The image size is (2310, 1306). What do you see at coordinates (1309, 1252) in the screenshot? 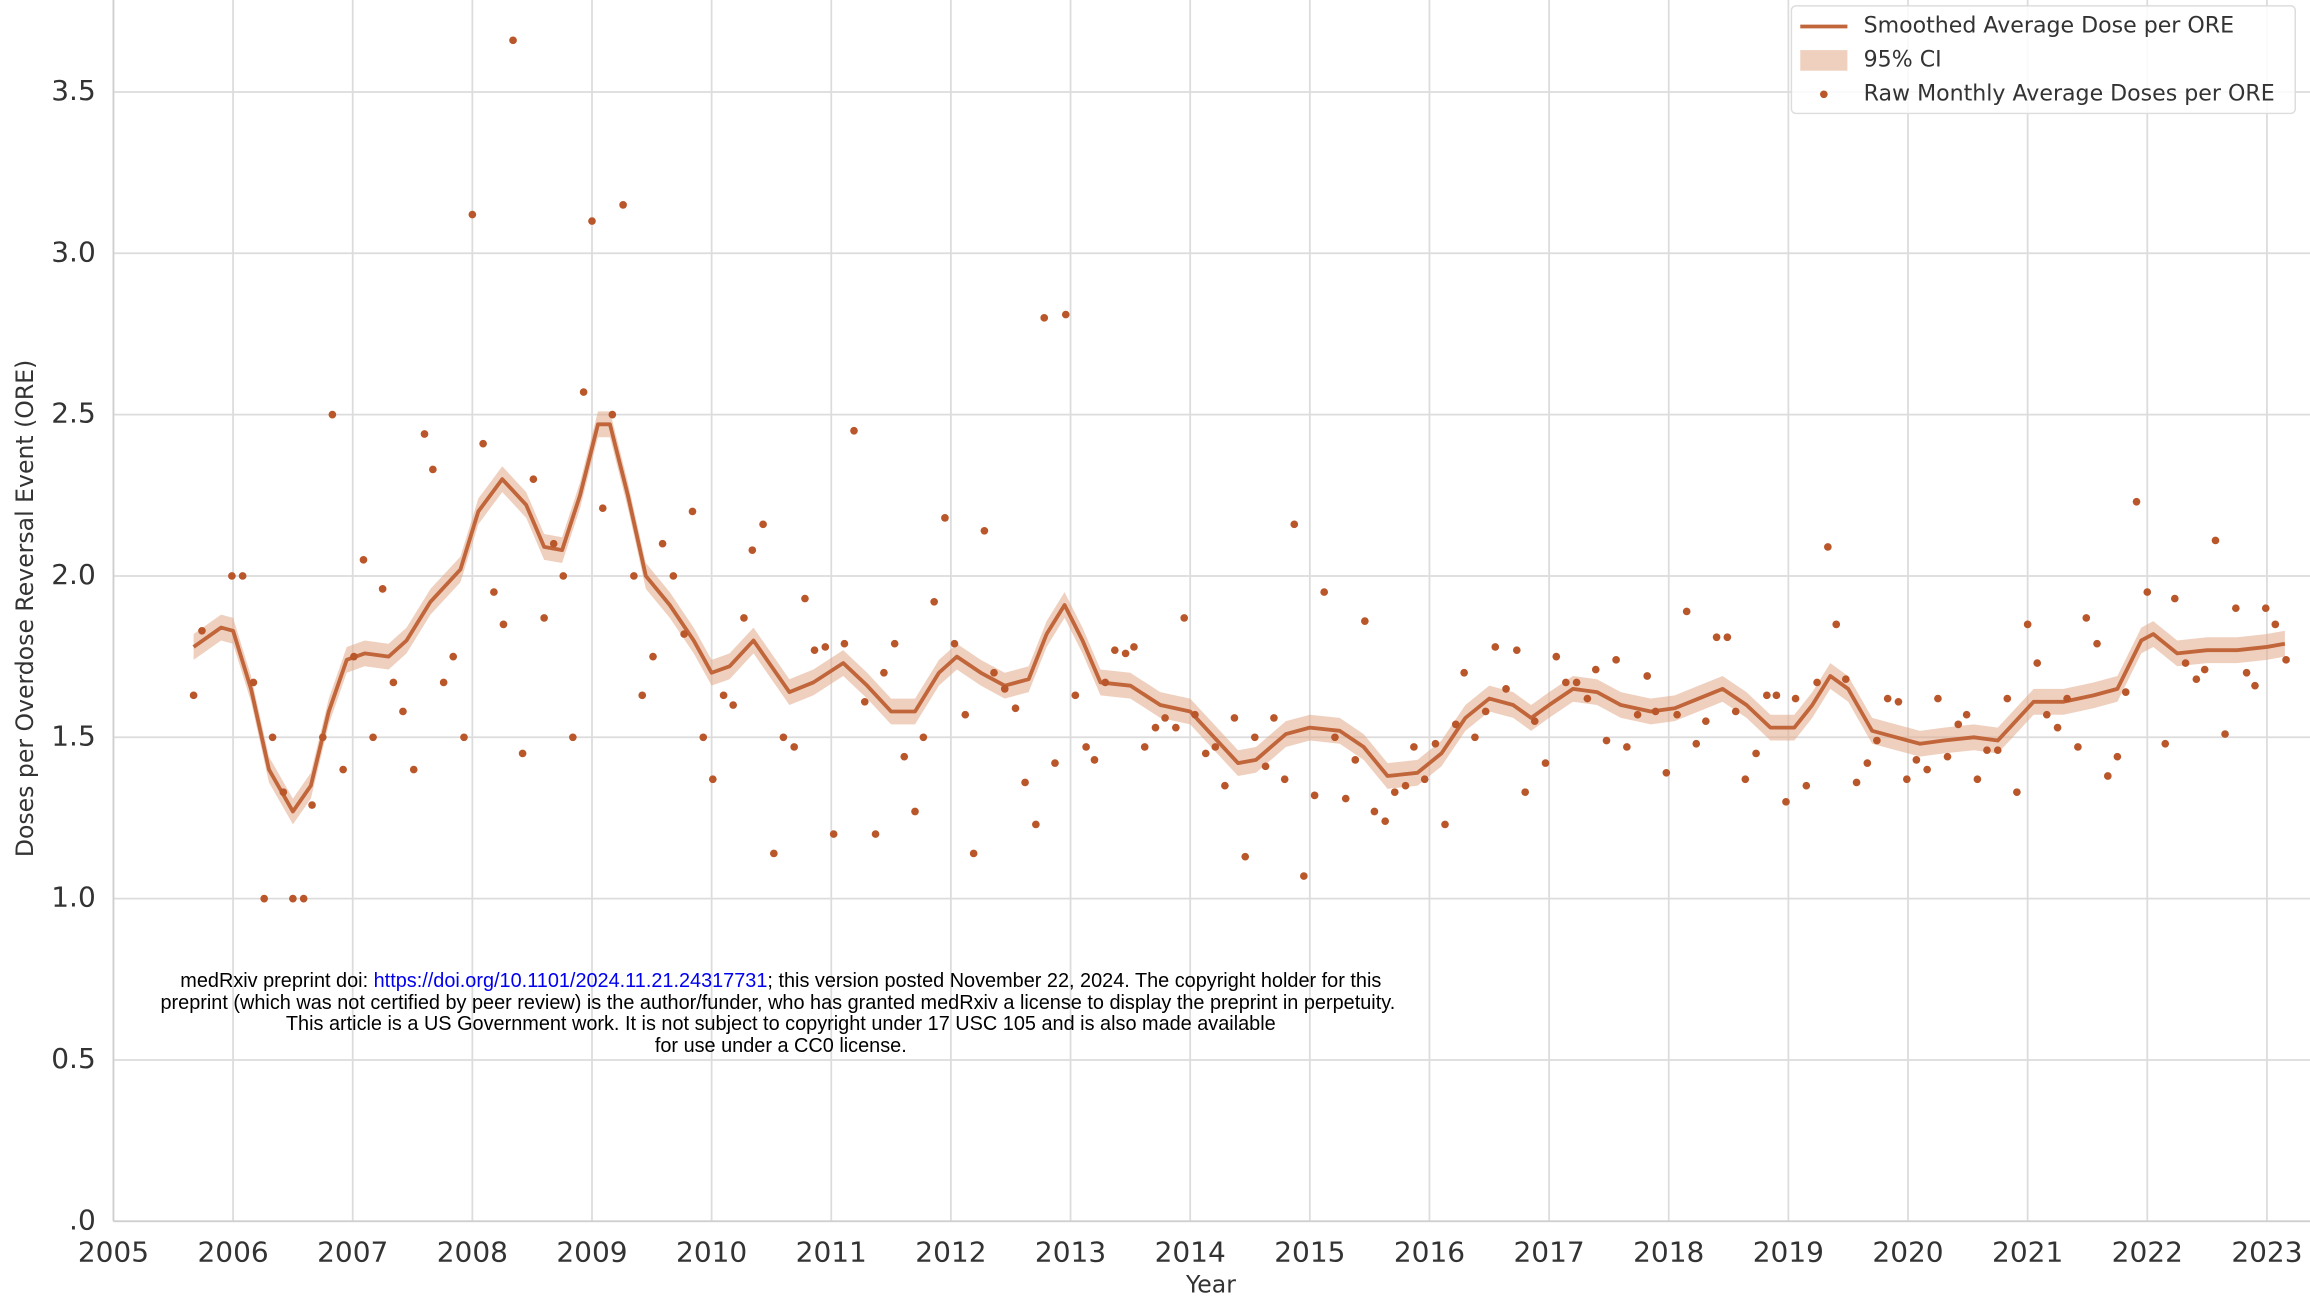
I see `x-tick-label: 2015` at bounding box center [1309, 1252].